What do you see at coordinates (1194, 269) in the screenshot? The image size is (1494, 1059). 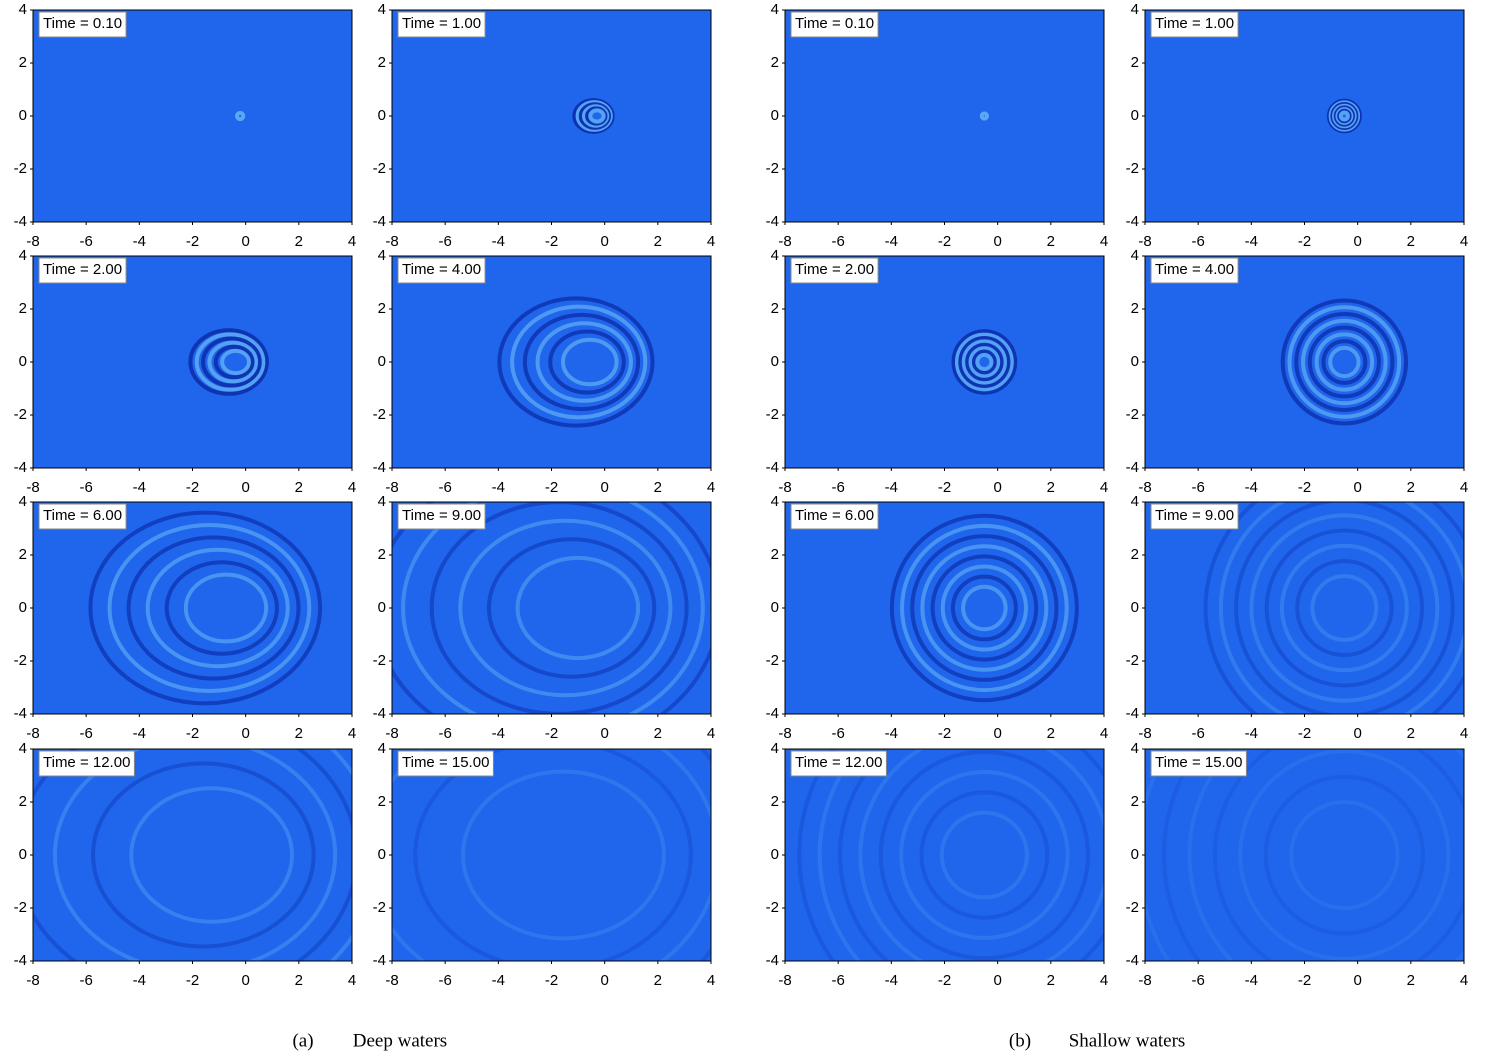 I see `panel-title: Time = 4.00` at bounding box center [1194, 269].